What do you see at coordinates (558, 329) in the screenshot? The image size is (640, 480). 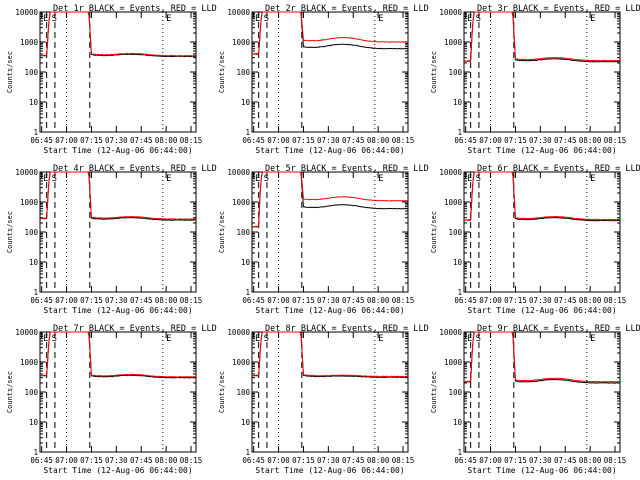 I see `panel-title: Det 9r BLACK = Events, RED = LLD` at bounding box center [558, 329].